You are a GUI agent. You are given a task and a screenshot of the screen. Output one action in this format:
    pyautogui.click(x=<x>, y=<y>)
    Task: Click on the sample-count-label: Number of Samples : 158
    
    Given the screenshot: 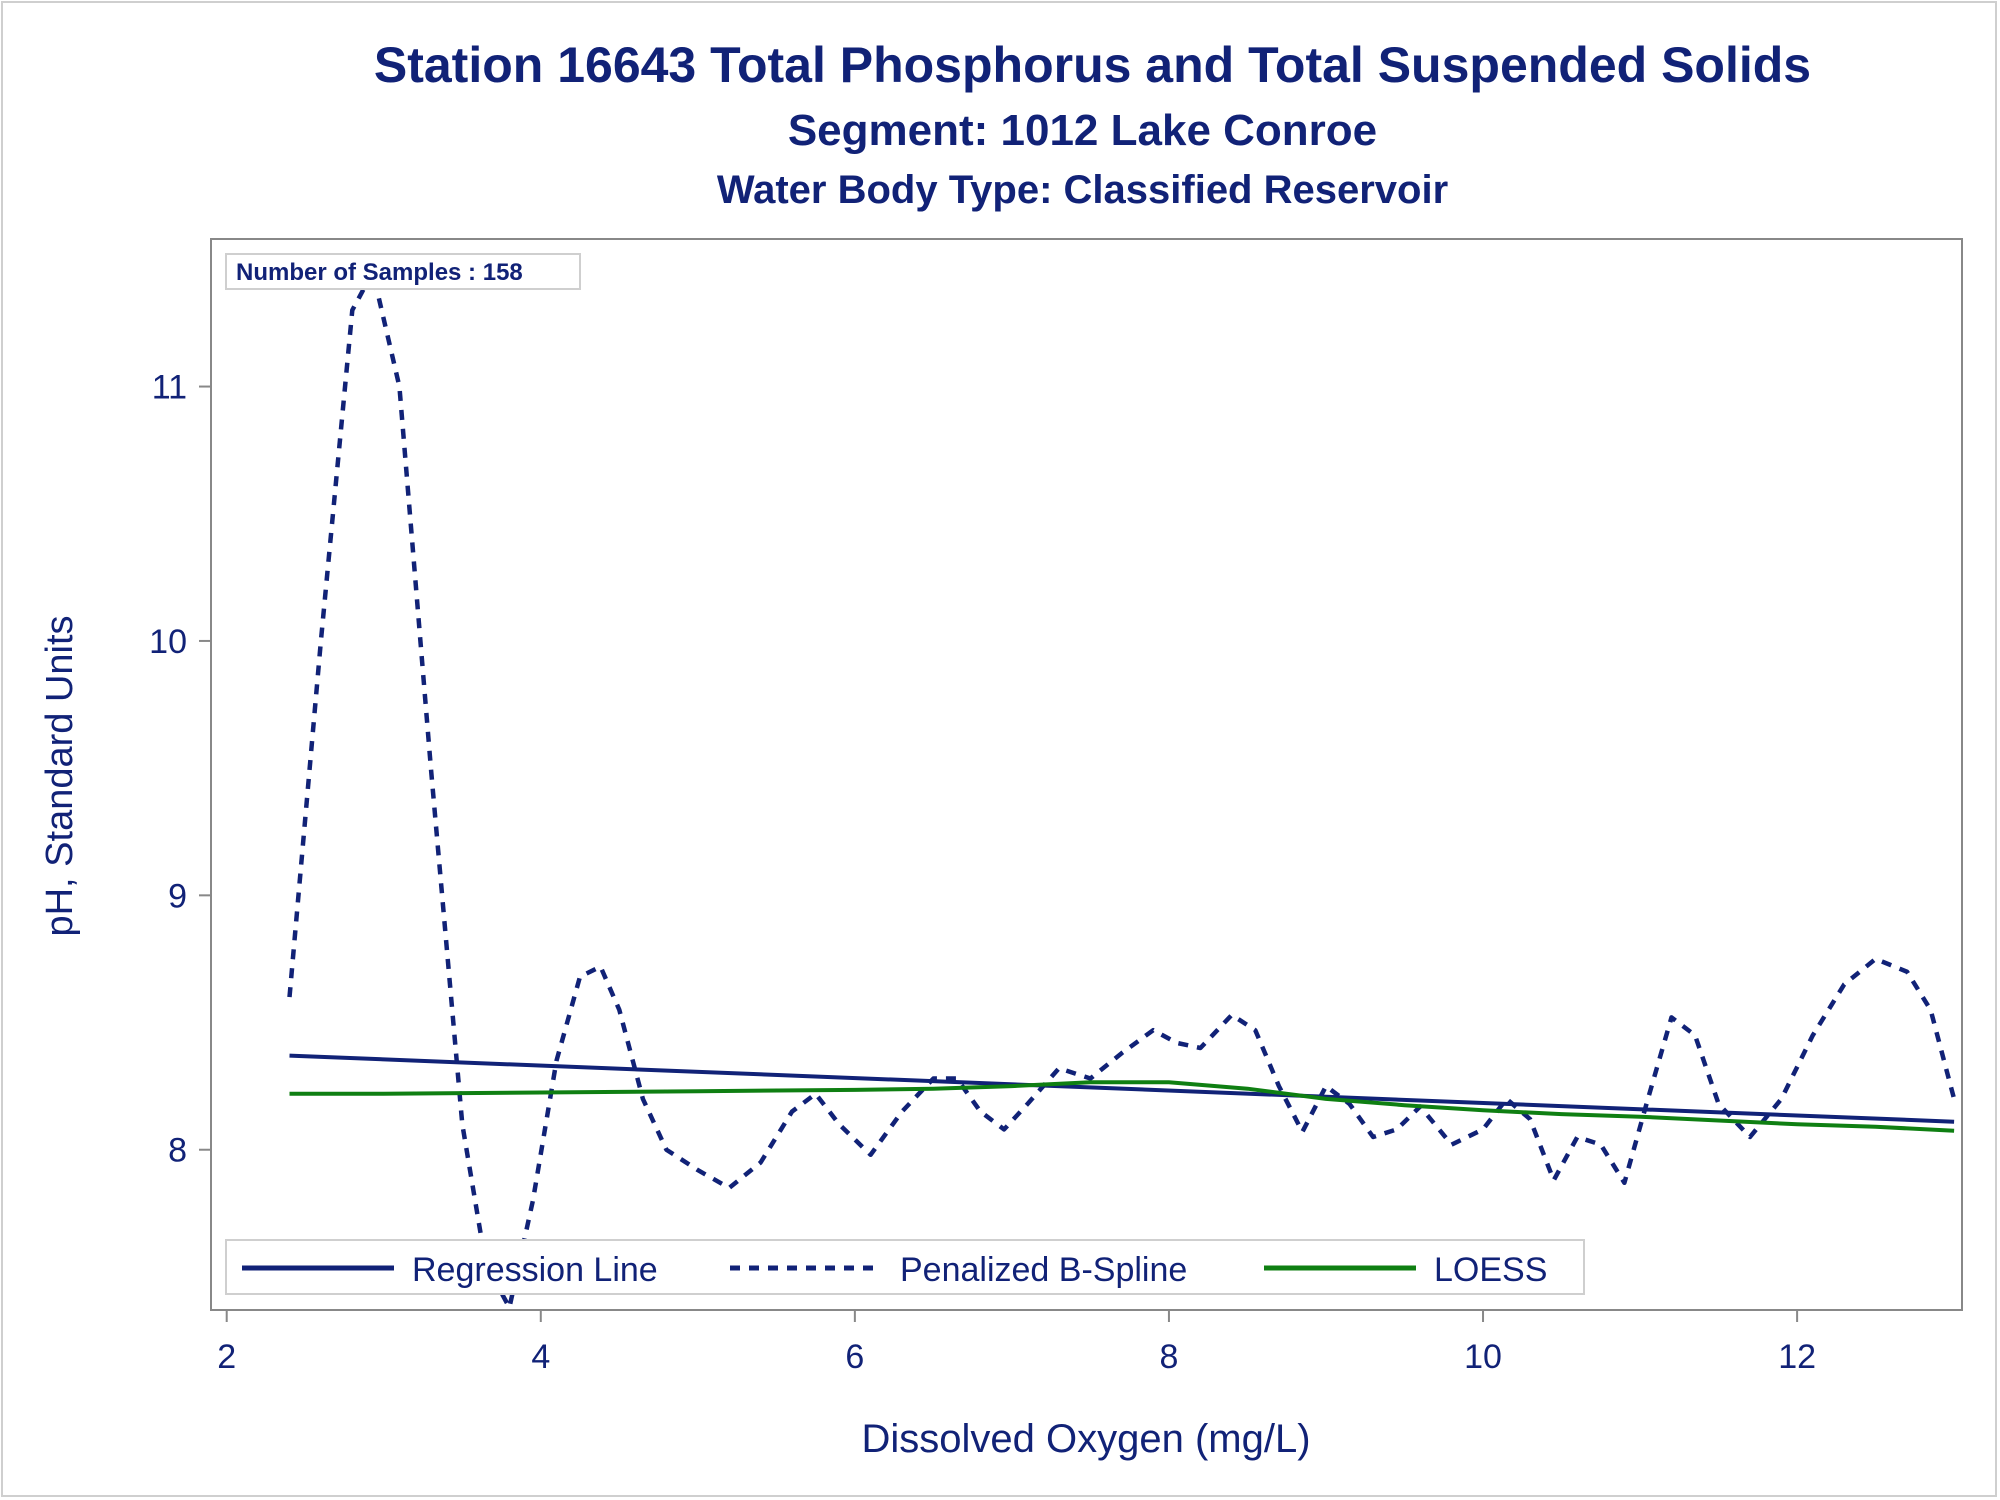 What is the action you would take?
    pyautogui.click(x=379, y=272)
    